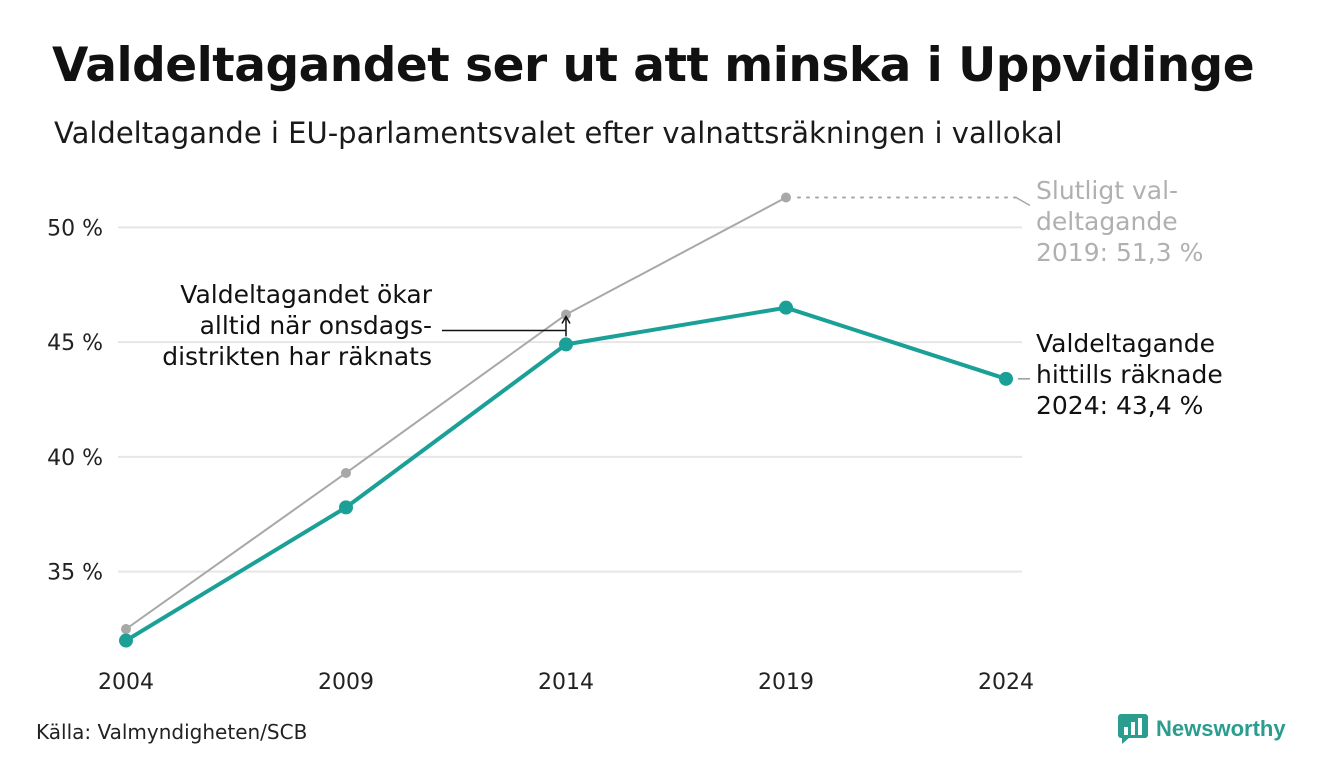 This screenshot has height=780, width=1340. Describe the element at coordinates (75, 228) in the screenshot. I see `y-tick-label: 50 %` at that location.